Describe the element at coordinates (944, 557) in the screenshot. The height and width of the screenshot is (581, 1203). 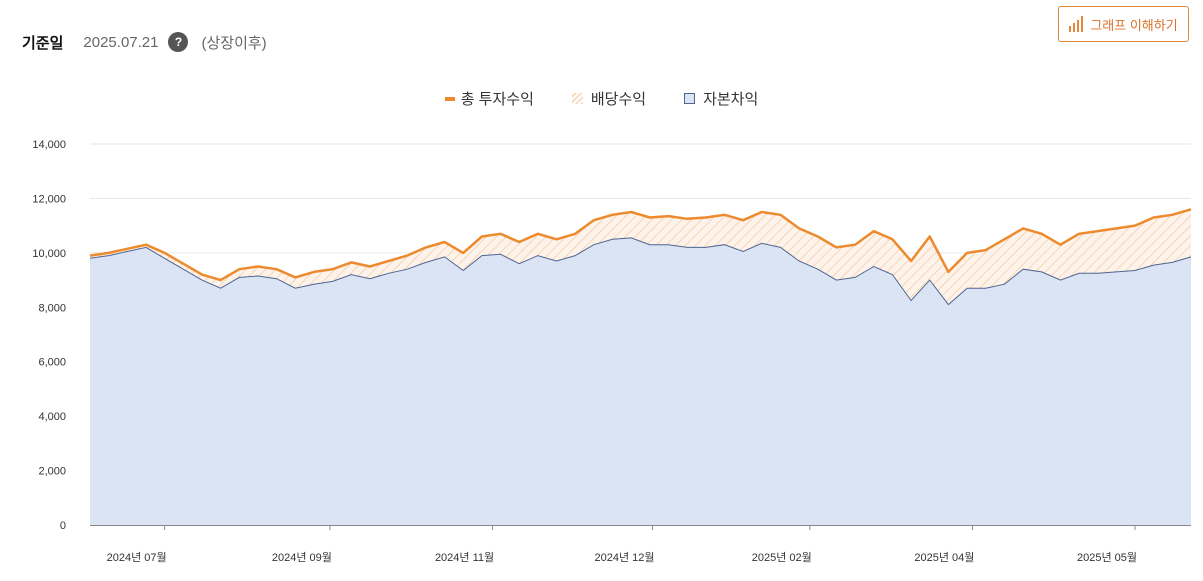
I see `x-tick-label: 2025년 04월` at that location.